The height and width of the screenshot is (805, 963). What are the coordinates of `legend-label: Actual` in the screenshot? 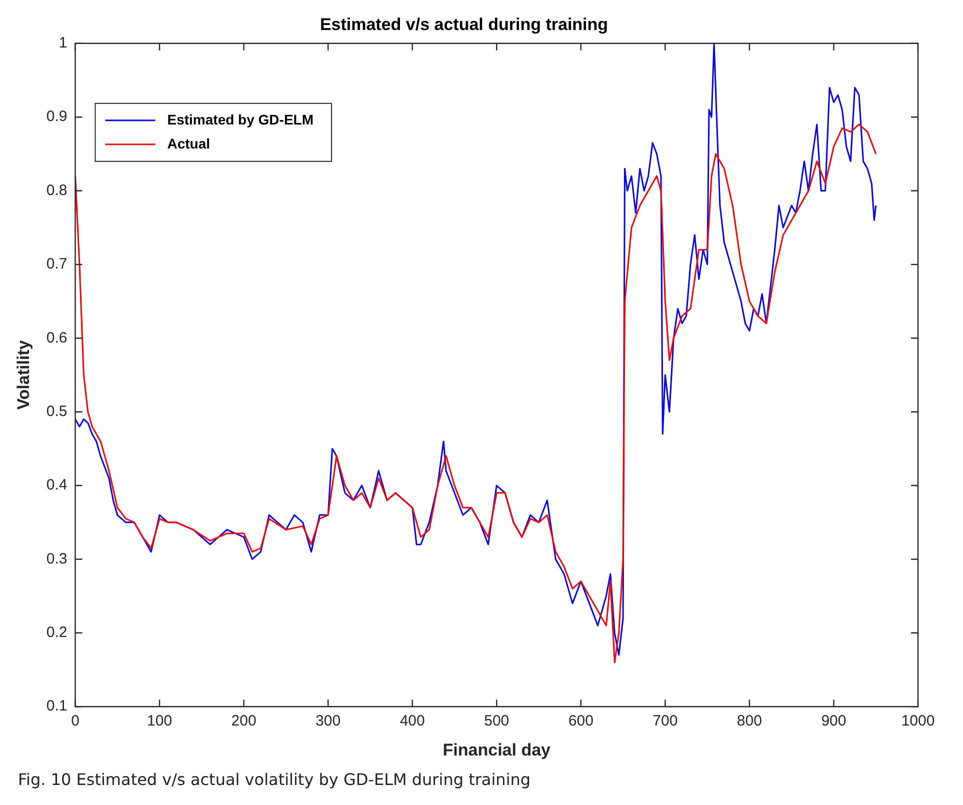 It's located at (188, 143).